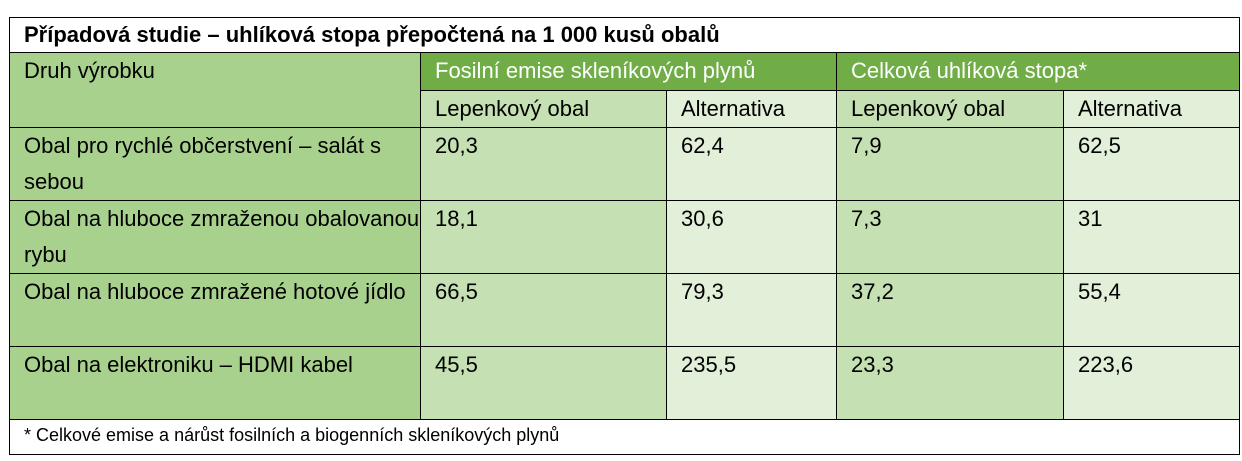 Image resolution: width=1242 pixels, height=461 pixels. I want to click on value-cell: 79,3, so click(751, 310).